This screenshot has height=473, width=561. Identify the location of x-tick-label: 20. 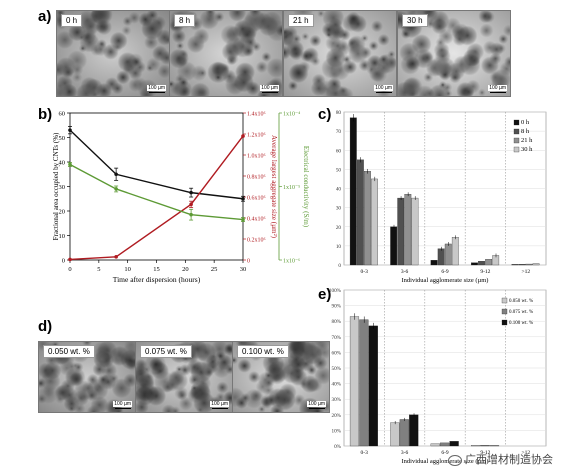
(185, 269).